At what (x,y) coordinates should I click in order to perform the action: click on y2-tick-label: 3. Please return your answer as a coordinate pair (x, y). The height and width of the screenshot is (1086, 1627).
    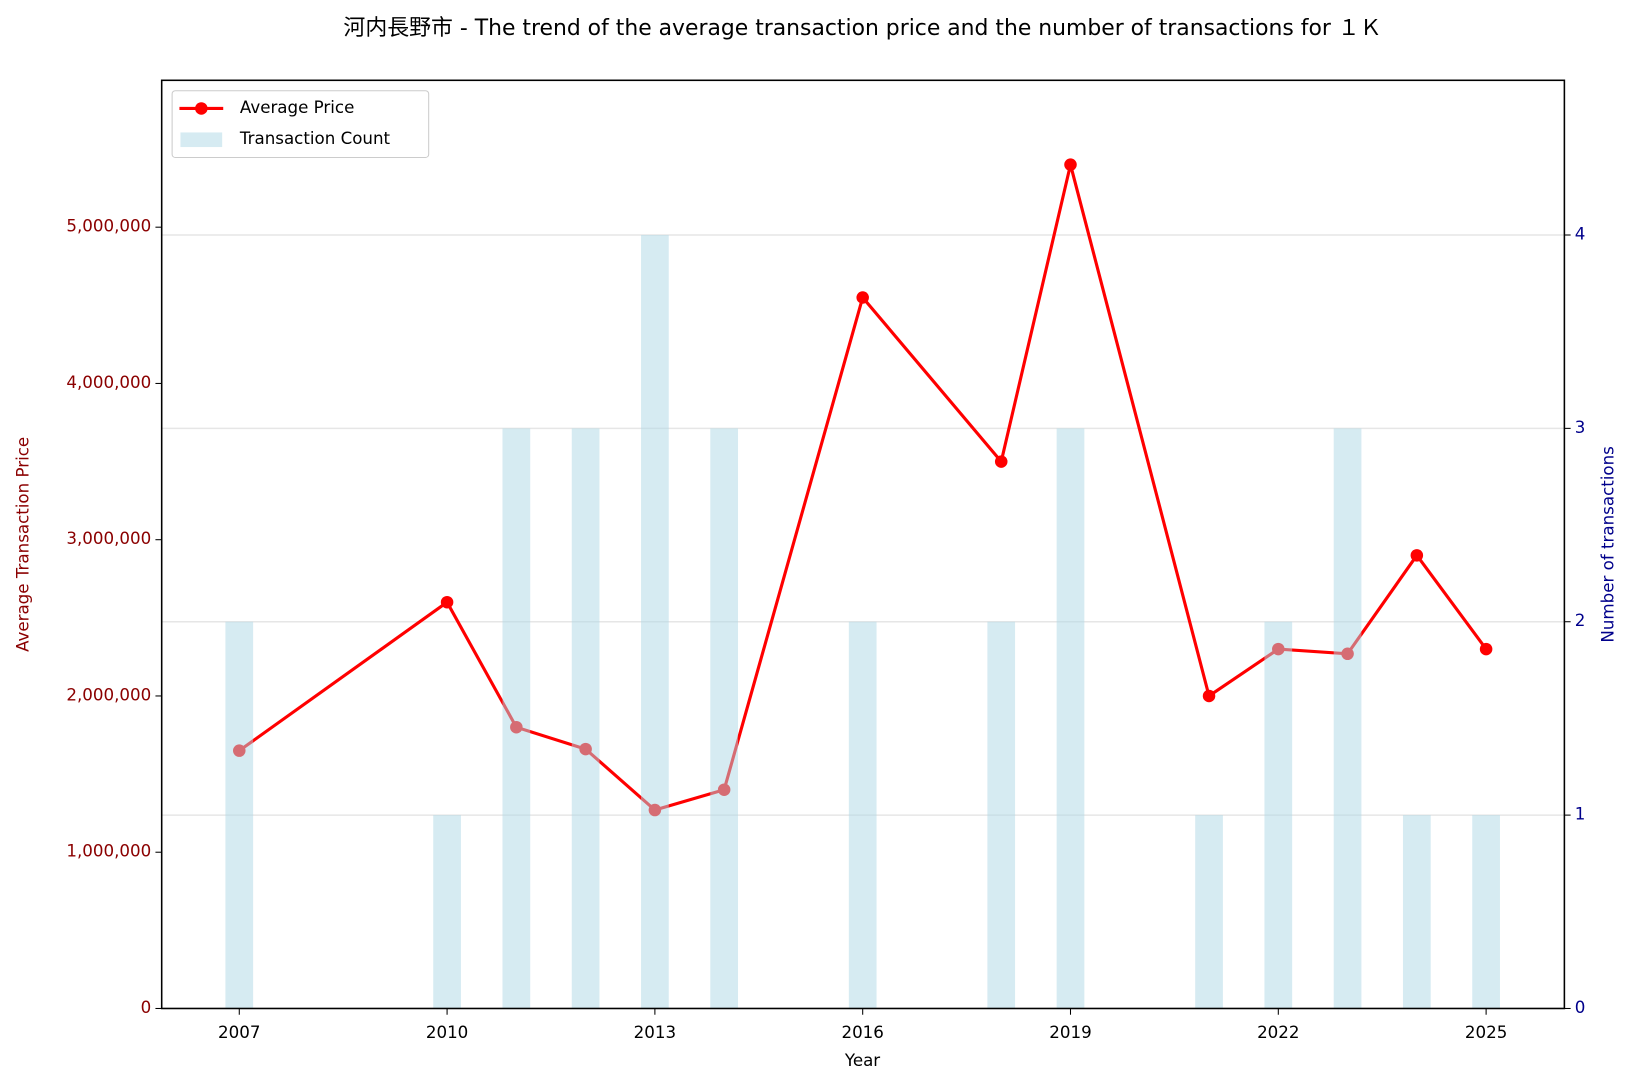
    Looking at the image, I should click on (1580, 427).